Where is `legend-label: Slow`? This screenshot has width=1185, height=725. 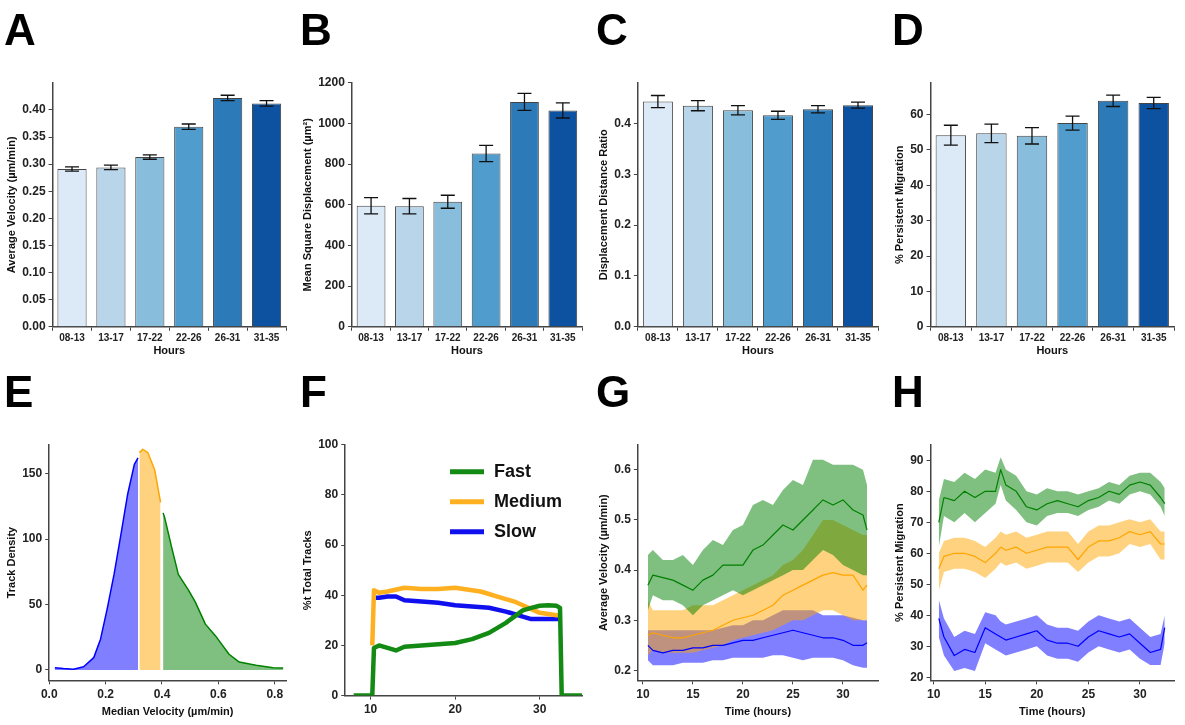
legend-label: Slow is located at coordinates (515, 530).